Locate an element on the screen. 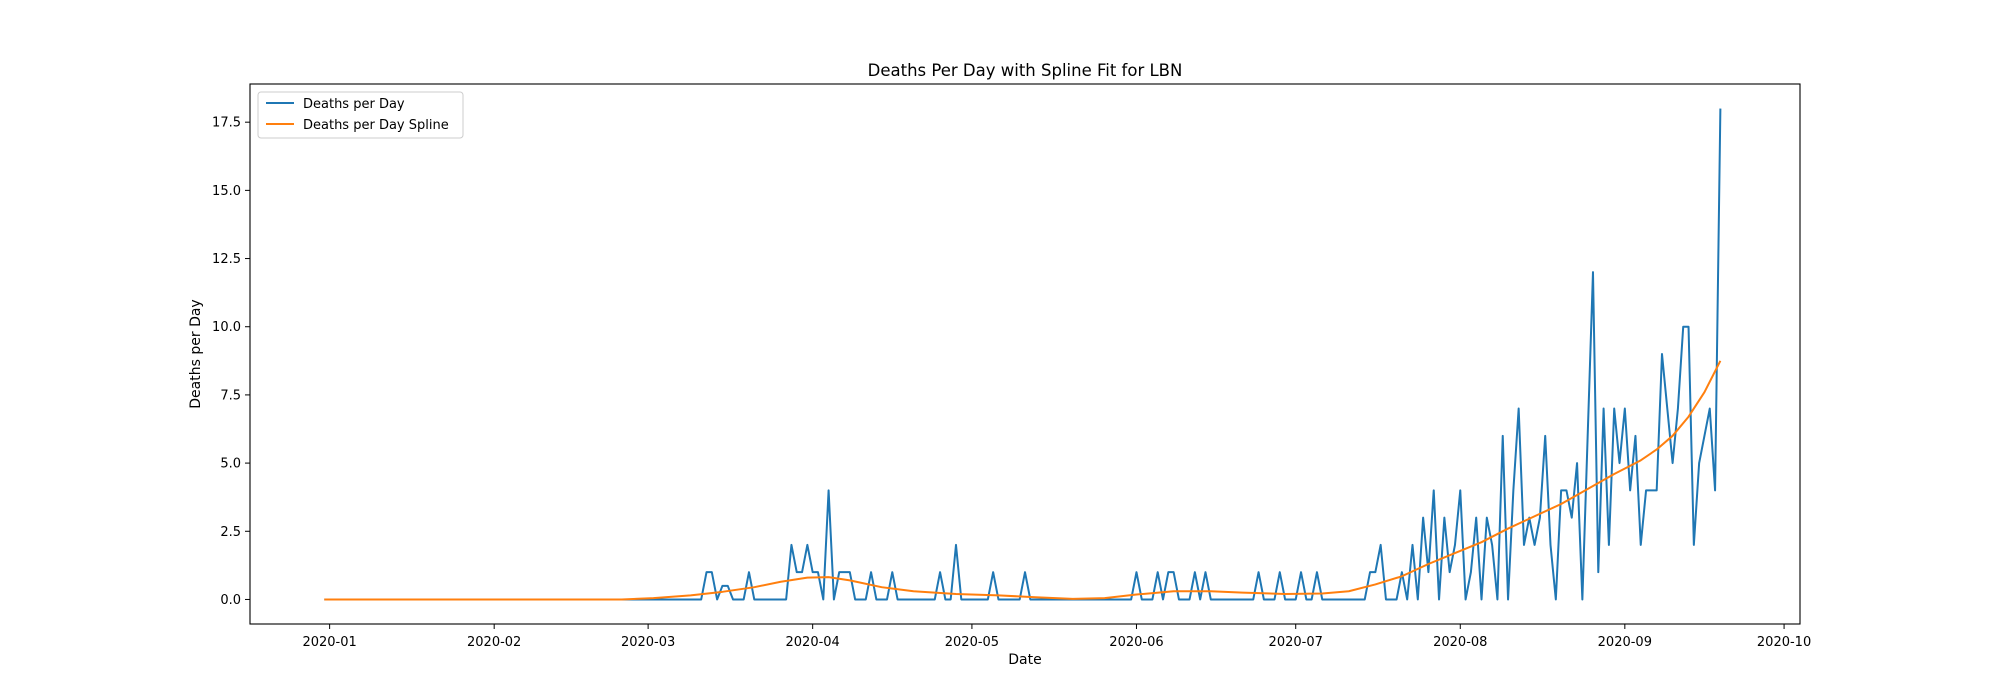 The image size is (2000, 700). y-tick-label: 15.0 is located at coordinates (226, 191).